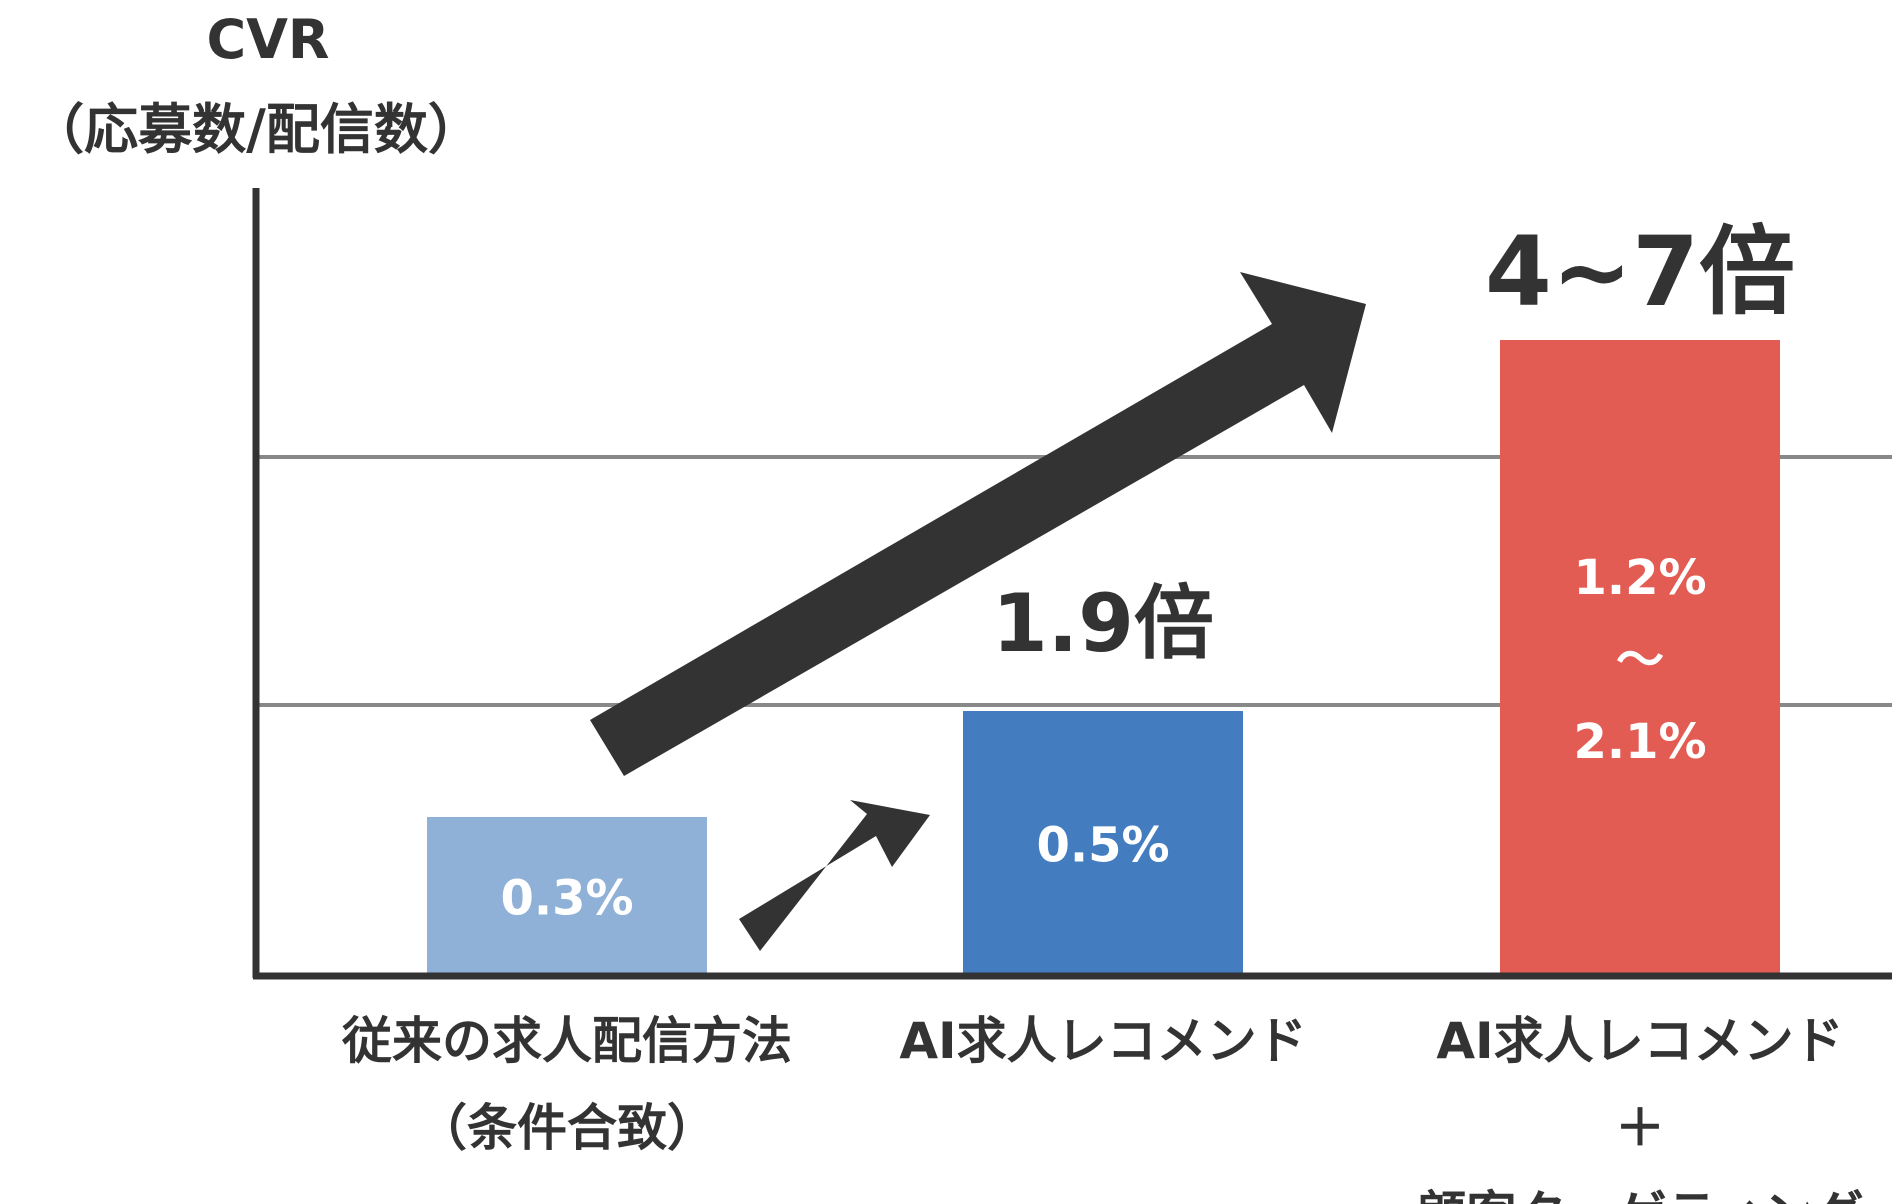  I want to click on bar-value-label: 1.2%, so click(1639, 578).